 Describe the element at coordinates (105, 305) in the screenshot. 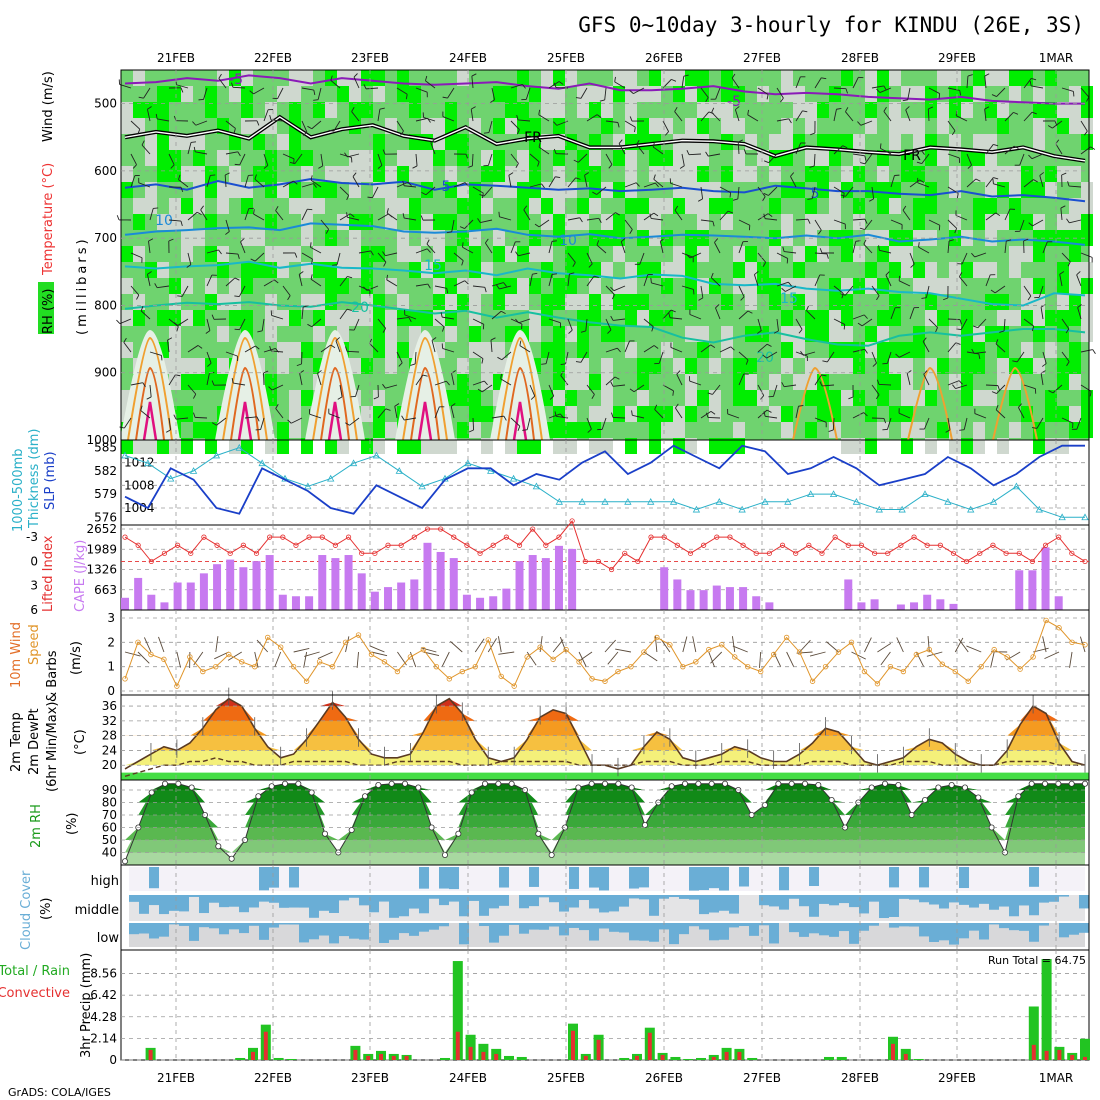

I see `pressure-tick: 800` at that location.